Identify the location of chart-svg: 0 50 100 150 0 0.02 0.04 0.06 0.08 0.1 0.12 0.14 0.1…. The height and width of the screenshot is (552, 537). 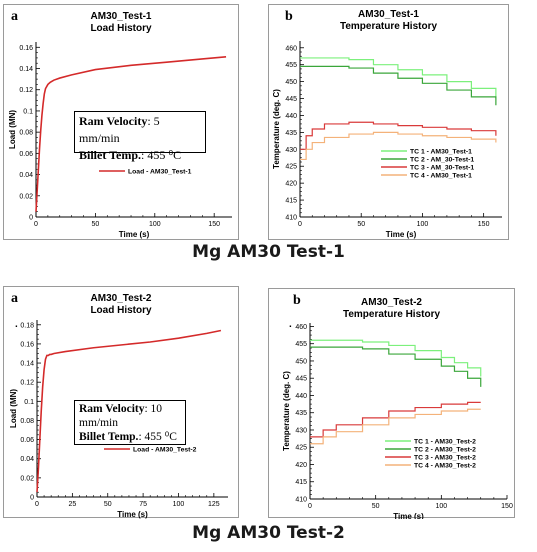
(120, 140).